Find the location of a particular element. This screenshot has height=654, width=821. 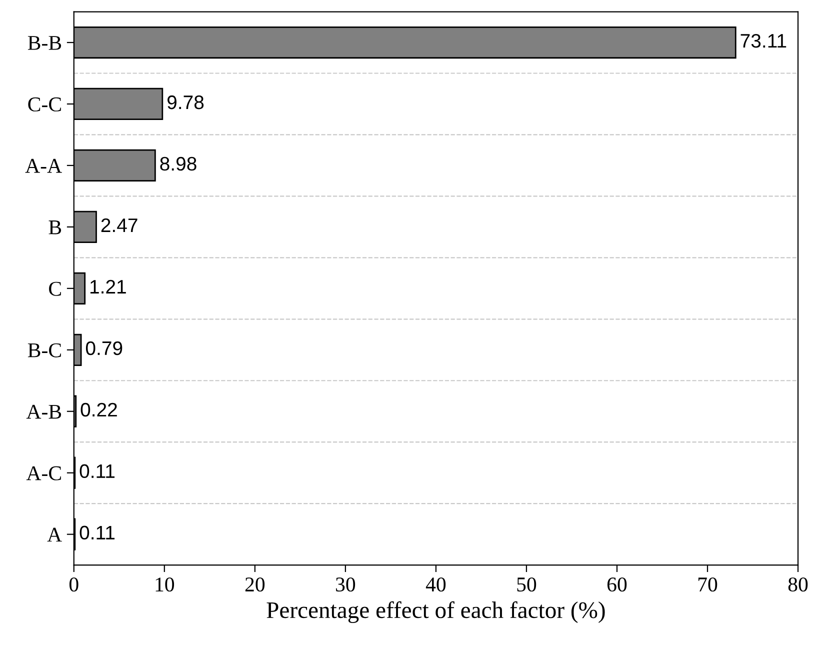

y-tick-label: A-C is located at coordinates (43, 473).